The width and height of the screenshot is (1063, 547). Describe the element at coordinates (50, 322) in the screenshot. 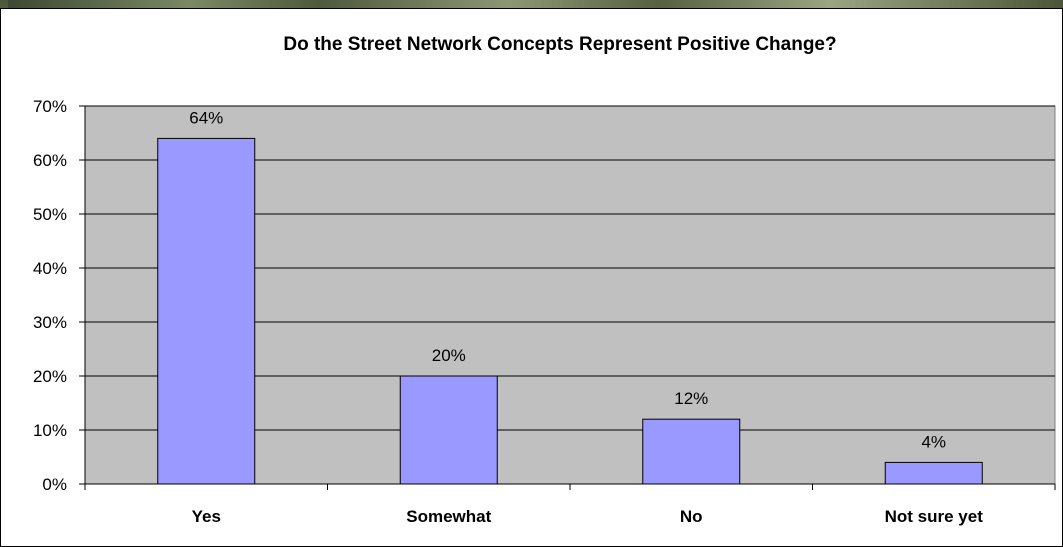

I see `y-tick-label: 30%` at that location.